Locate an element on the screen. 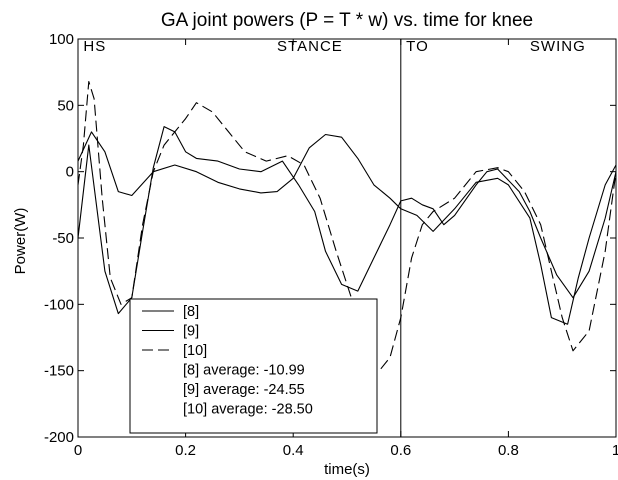  x-tick-label: 0.4 is located at coordinates (293, 450).